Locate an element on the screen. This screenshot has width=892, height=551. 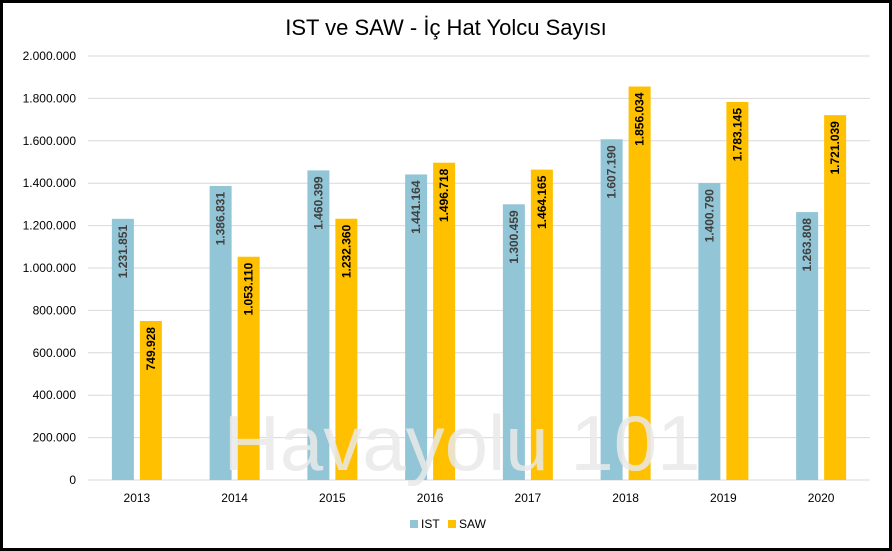
x-tick-label: 2017 is located at coordinates (528, 498).